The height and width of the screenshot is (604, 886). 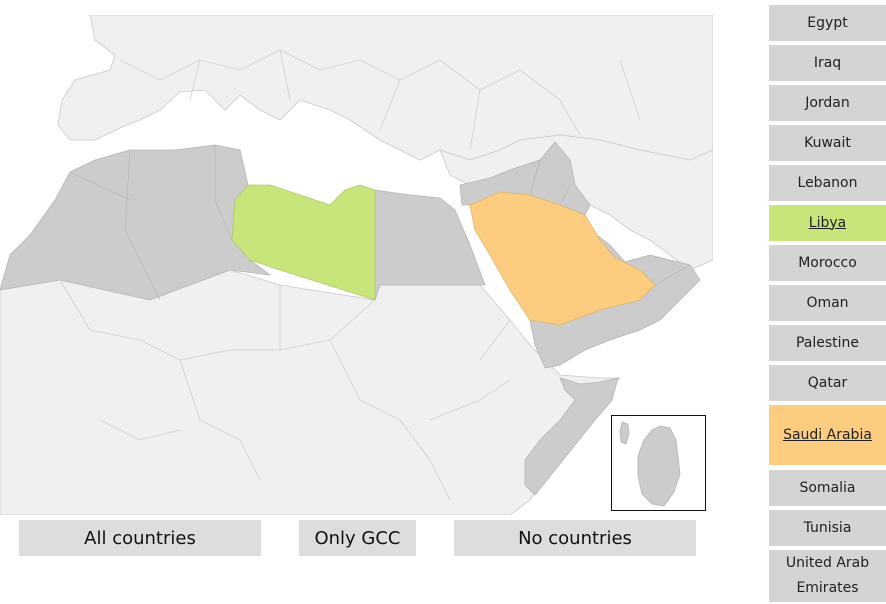 What do you see at coordinates (624, 433) in the screenshot?
I see `inset-island-small` at bounding box center [624, 433].